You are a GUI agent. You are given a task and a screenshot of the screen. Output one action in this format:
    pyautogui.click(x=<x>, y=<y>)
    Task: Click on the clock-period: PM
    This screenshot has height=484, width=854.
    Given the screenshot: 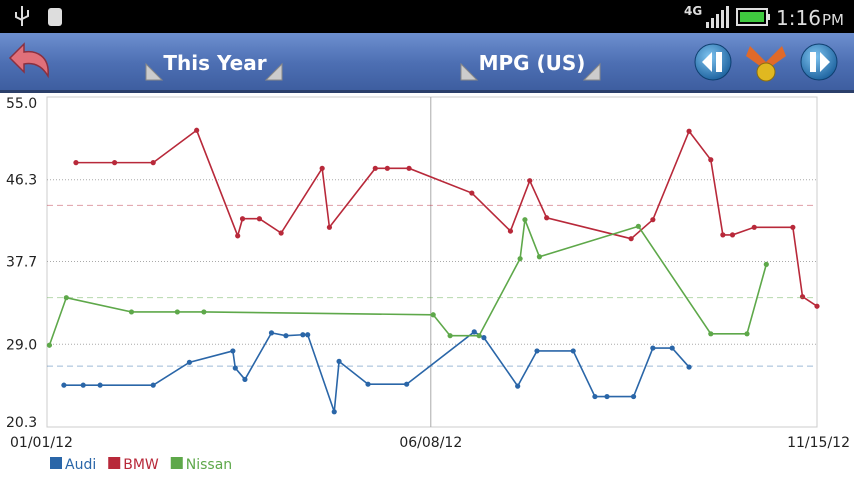 What is the action you would take?
    pyautogui.click(x=833, y=20)
    